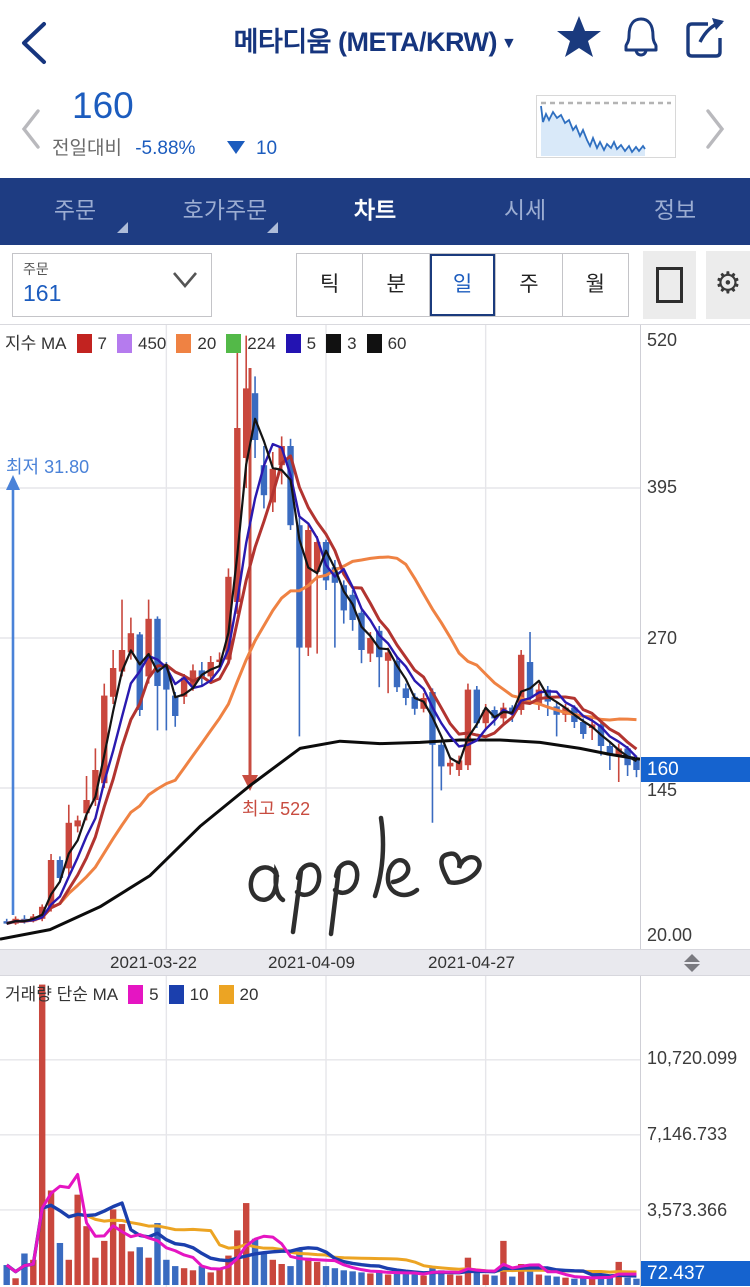 The width and height of the screenshot is (750, 1287). I want to click on market-name: 메타디움 (META/KRW), so click(365, 42).